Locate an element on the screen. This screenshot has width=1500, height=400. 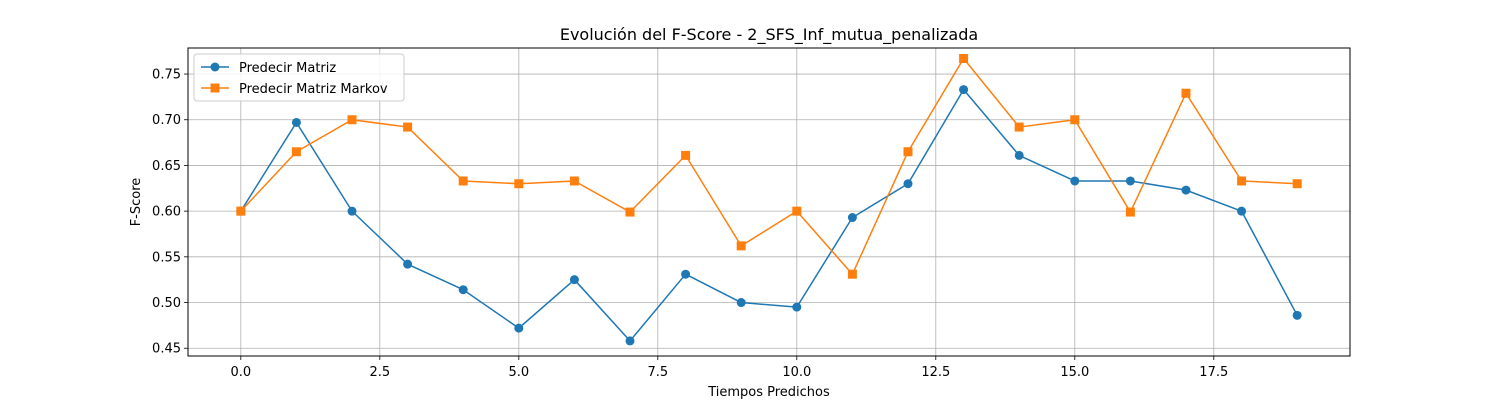
x-tick-label: 12.5 is located at coordinates (935, 372).